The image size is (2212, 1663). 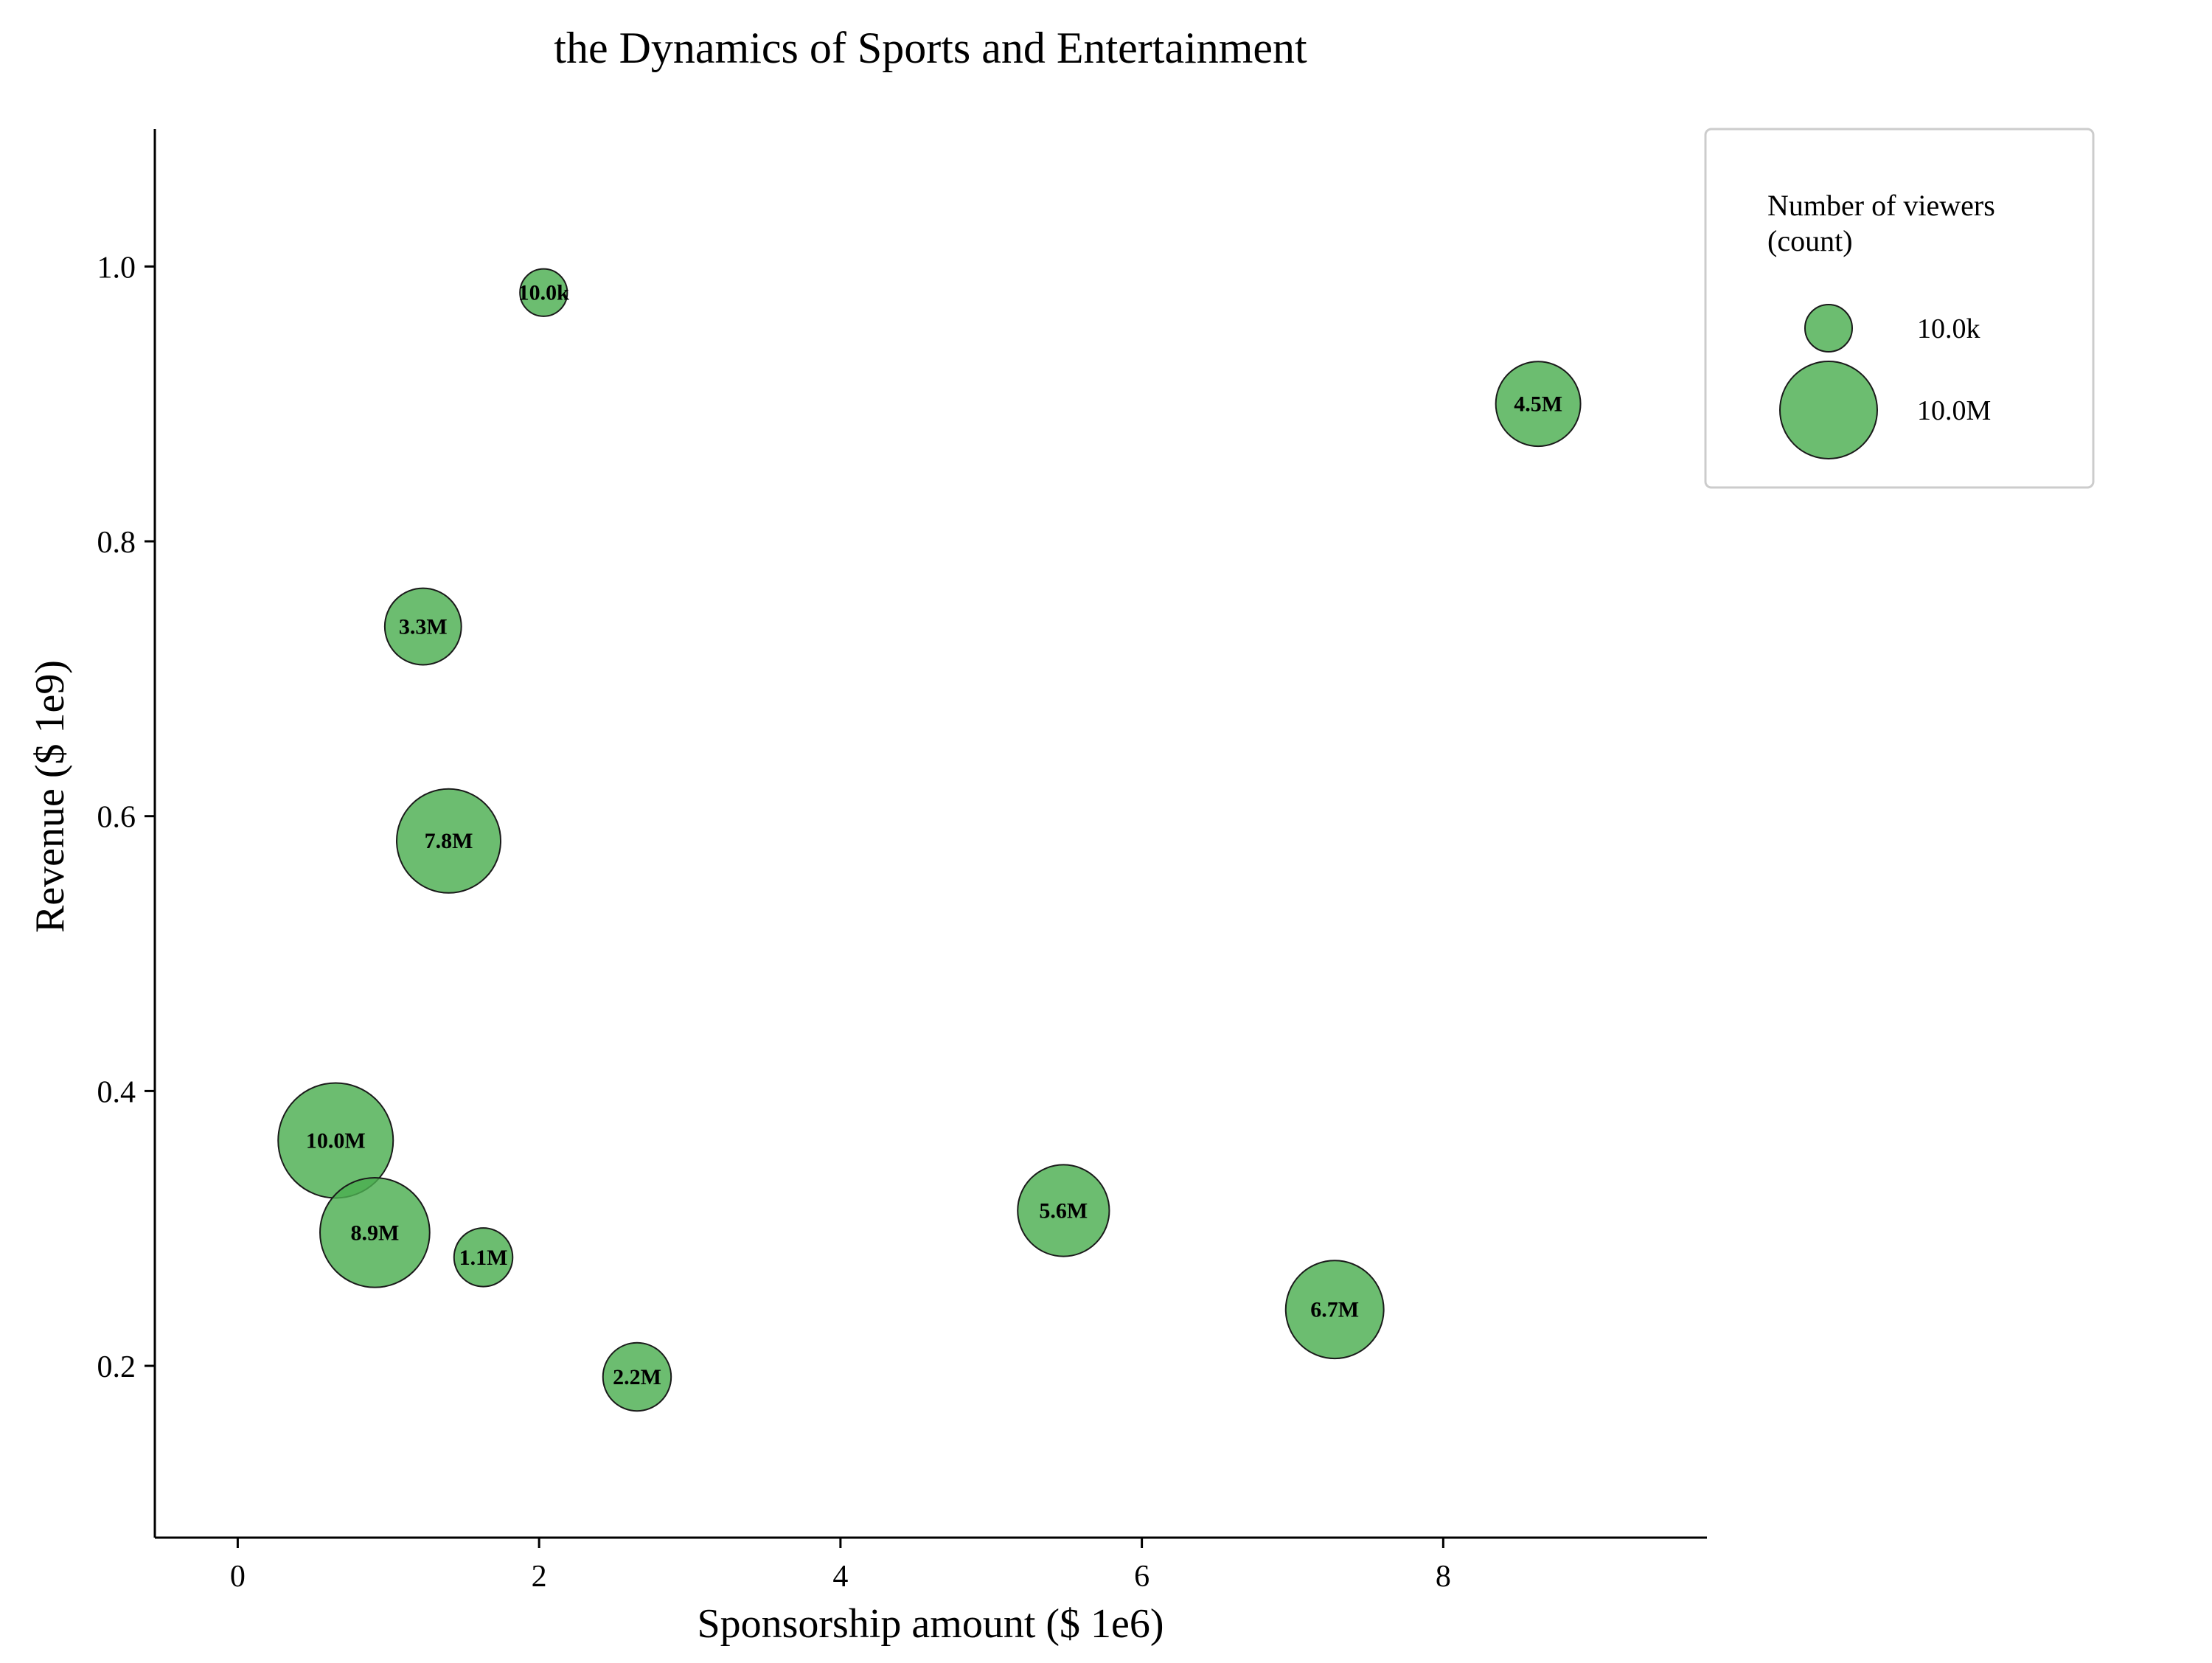 I want to click on y-tick-label: 1.0, so click(x=116, y=268).